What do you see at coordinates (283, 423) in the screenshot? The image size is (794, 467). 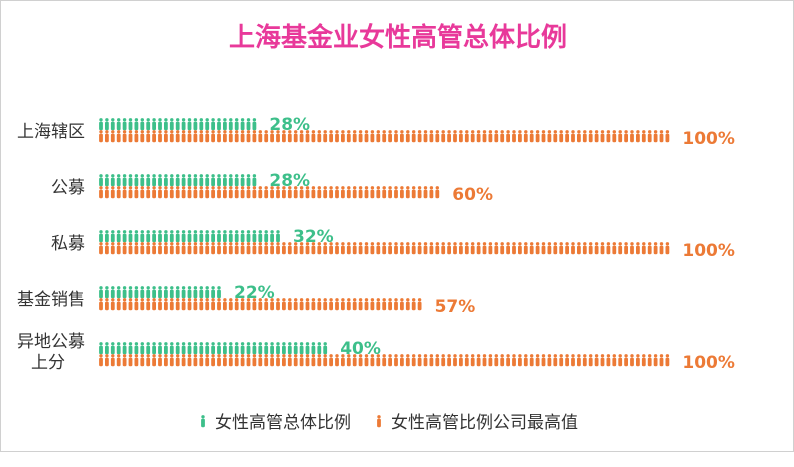 I see `legend-label: 女性高管总体比例` at bounding box center [283, 423].